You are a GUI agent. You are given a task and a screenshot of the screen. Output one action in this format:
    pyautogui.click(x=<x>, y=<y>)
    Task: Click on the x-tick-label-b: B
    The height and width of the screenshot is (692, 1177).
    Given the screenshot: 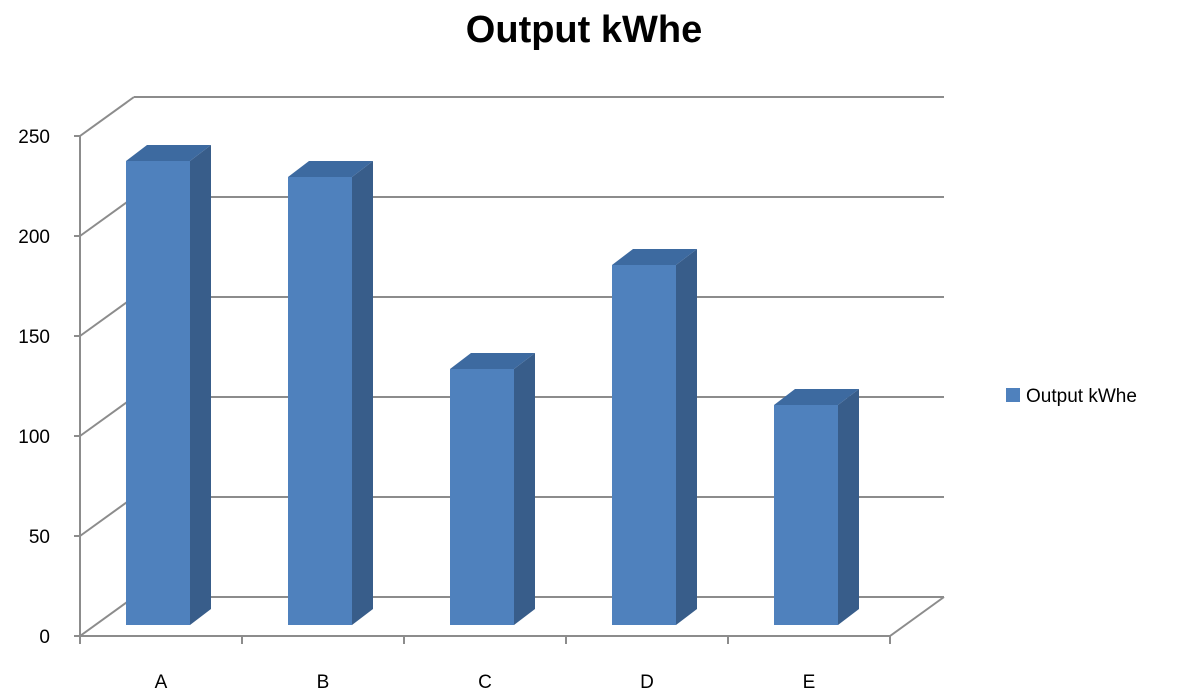 What is the action you would take?
    pyautogui.click(x=323, y=682)
    